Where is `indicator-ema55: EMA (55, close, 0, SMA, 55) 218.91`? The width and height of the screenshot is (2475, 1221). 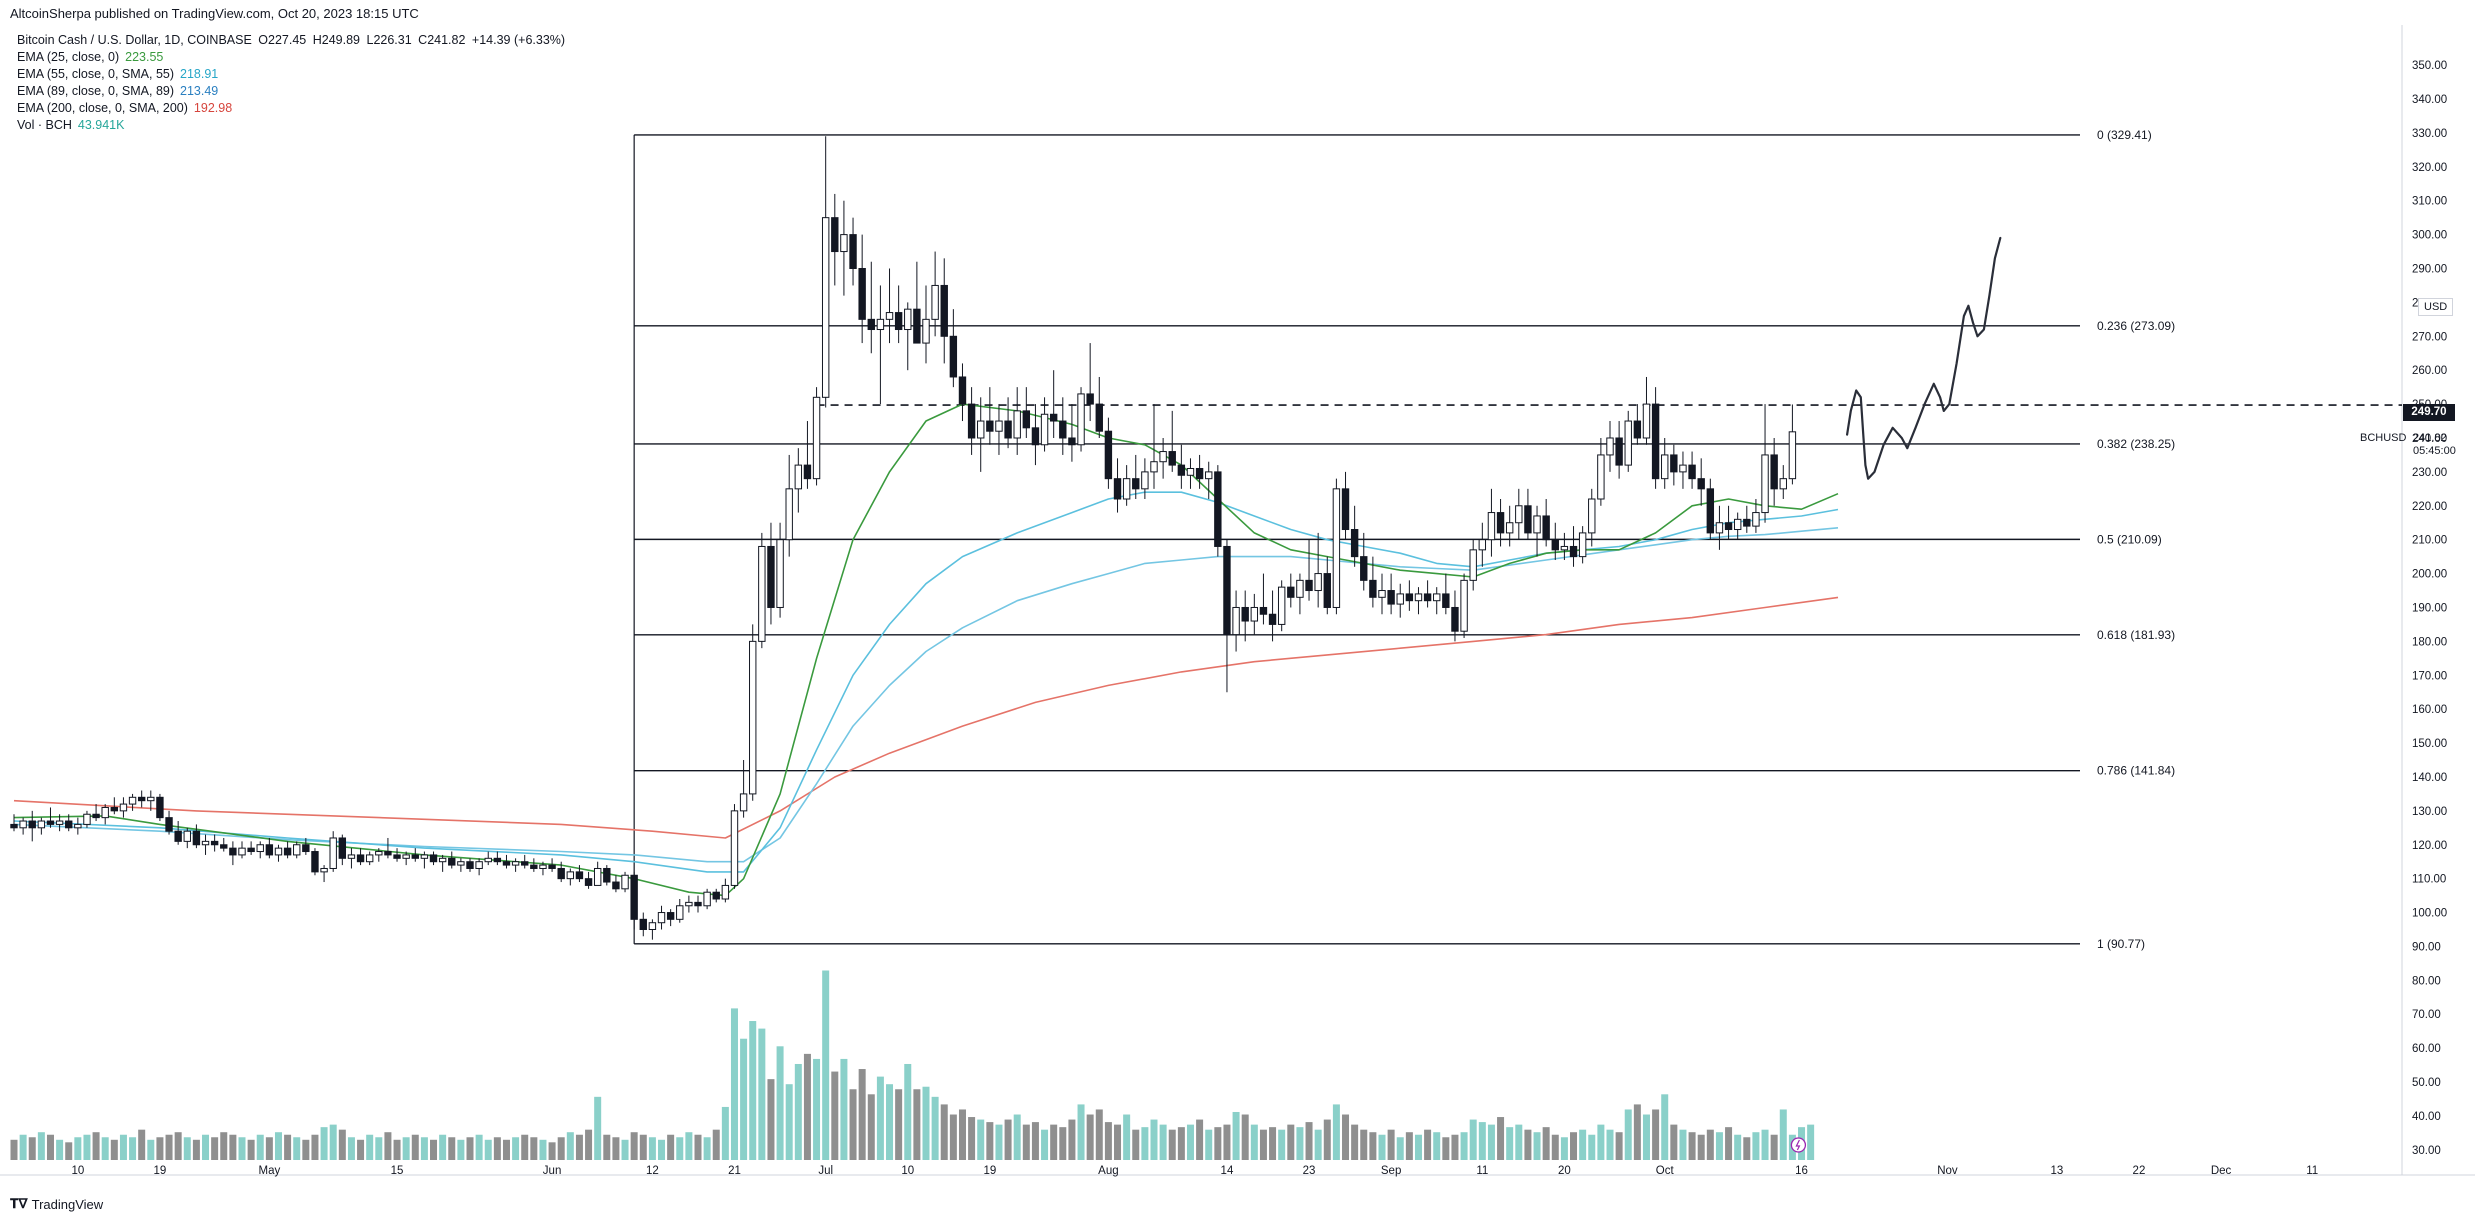 indicator-ema55: EMA (55, close, 0, SMA, 55) 218.91 is located at coordinates (292, 74).